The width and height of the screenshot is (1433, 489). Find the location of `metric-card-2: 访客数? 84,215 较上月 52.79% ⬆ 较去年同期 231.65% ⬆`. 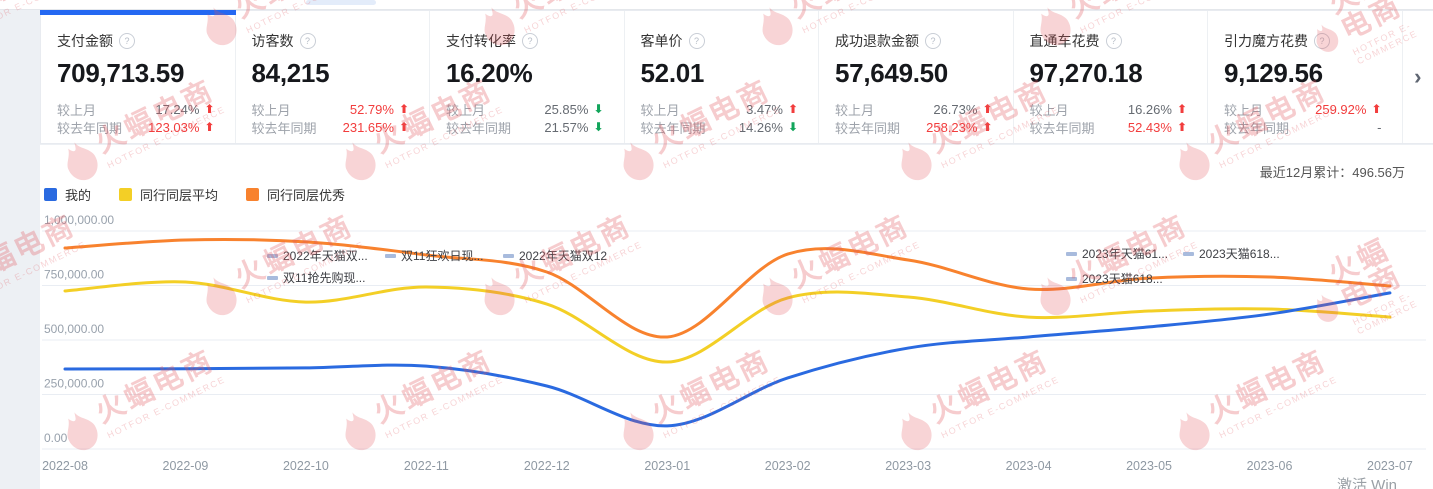

metric-card-2: 访客数? 84,215 较上月 52.79% ⬆ 较去年同期 231.65% ⬆ is located at coordinates (333, 77).